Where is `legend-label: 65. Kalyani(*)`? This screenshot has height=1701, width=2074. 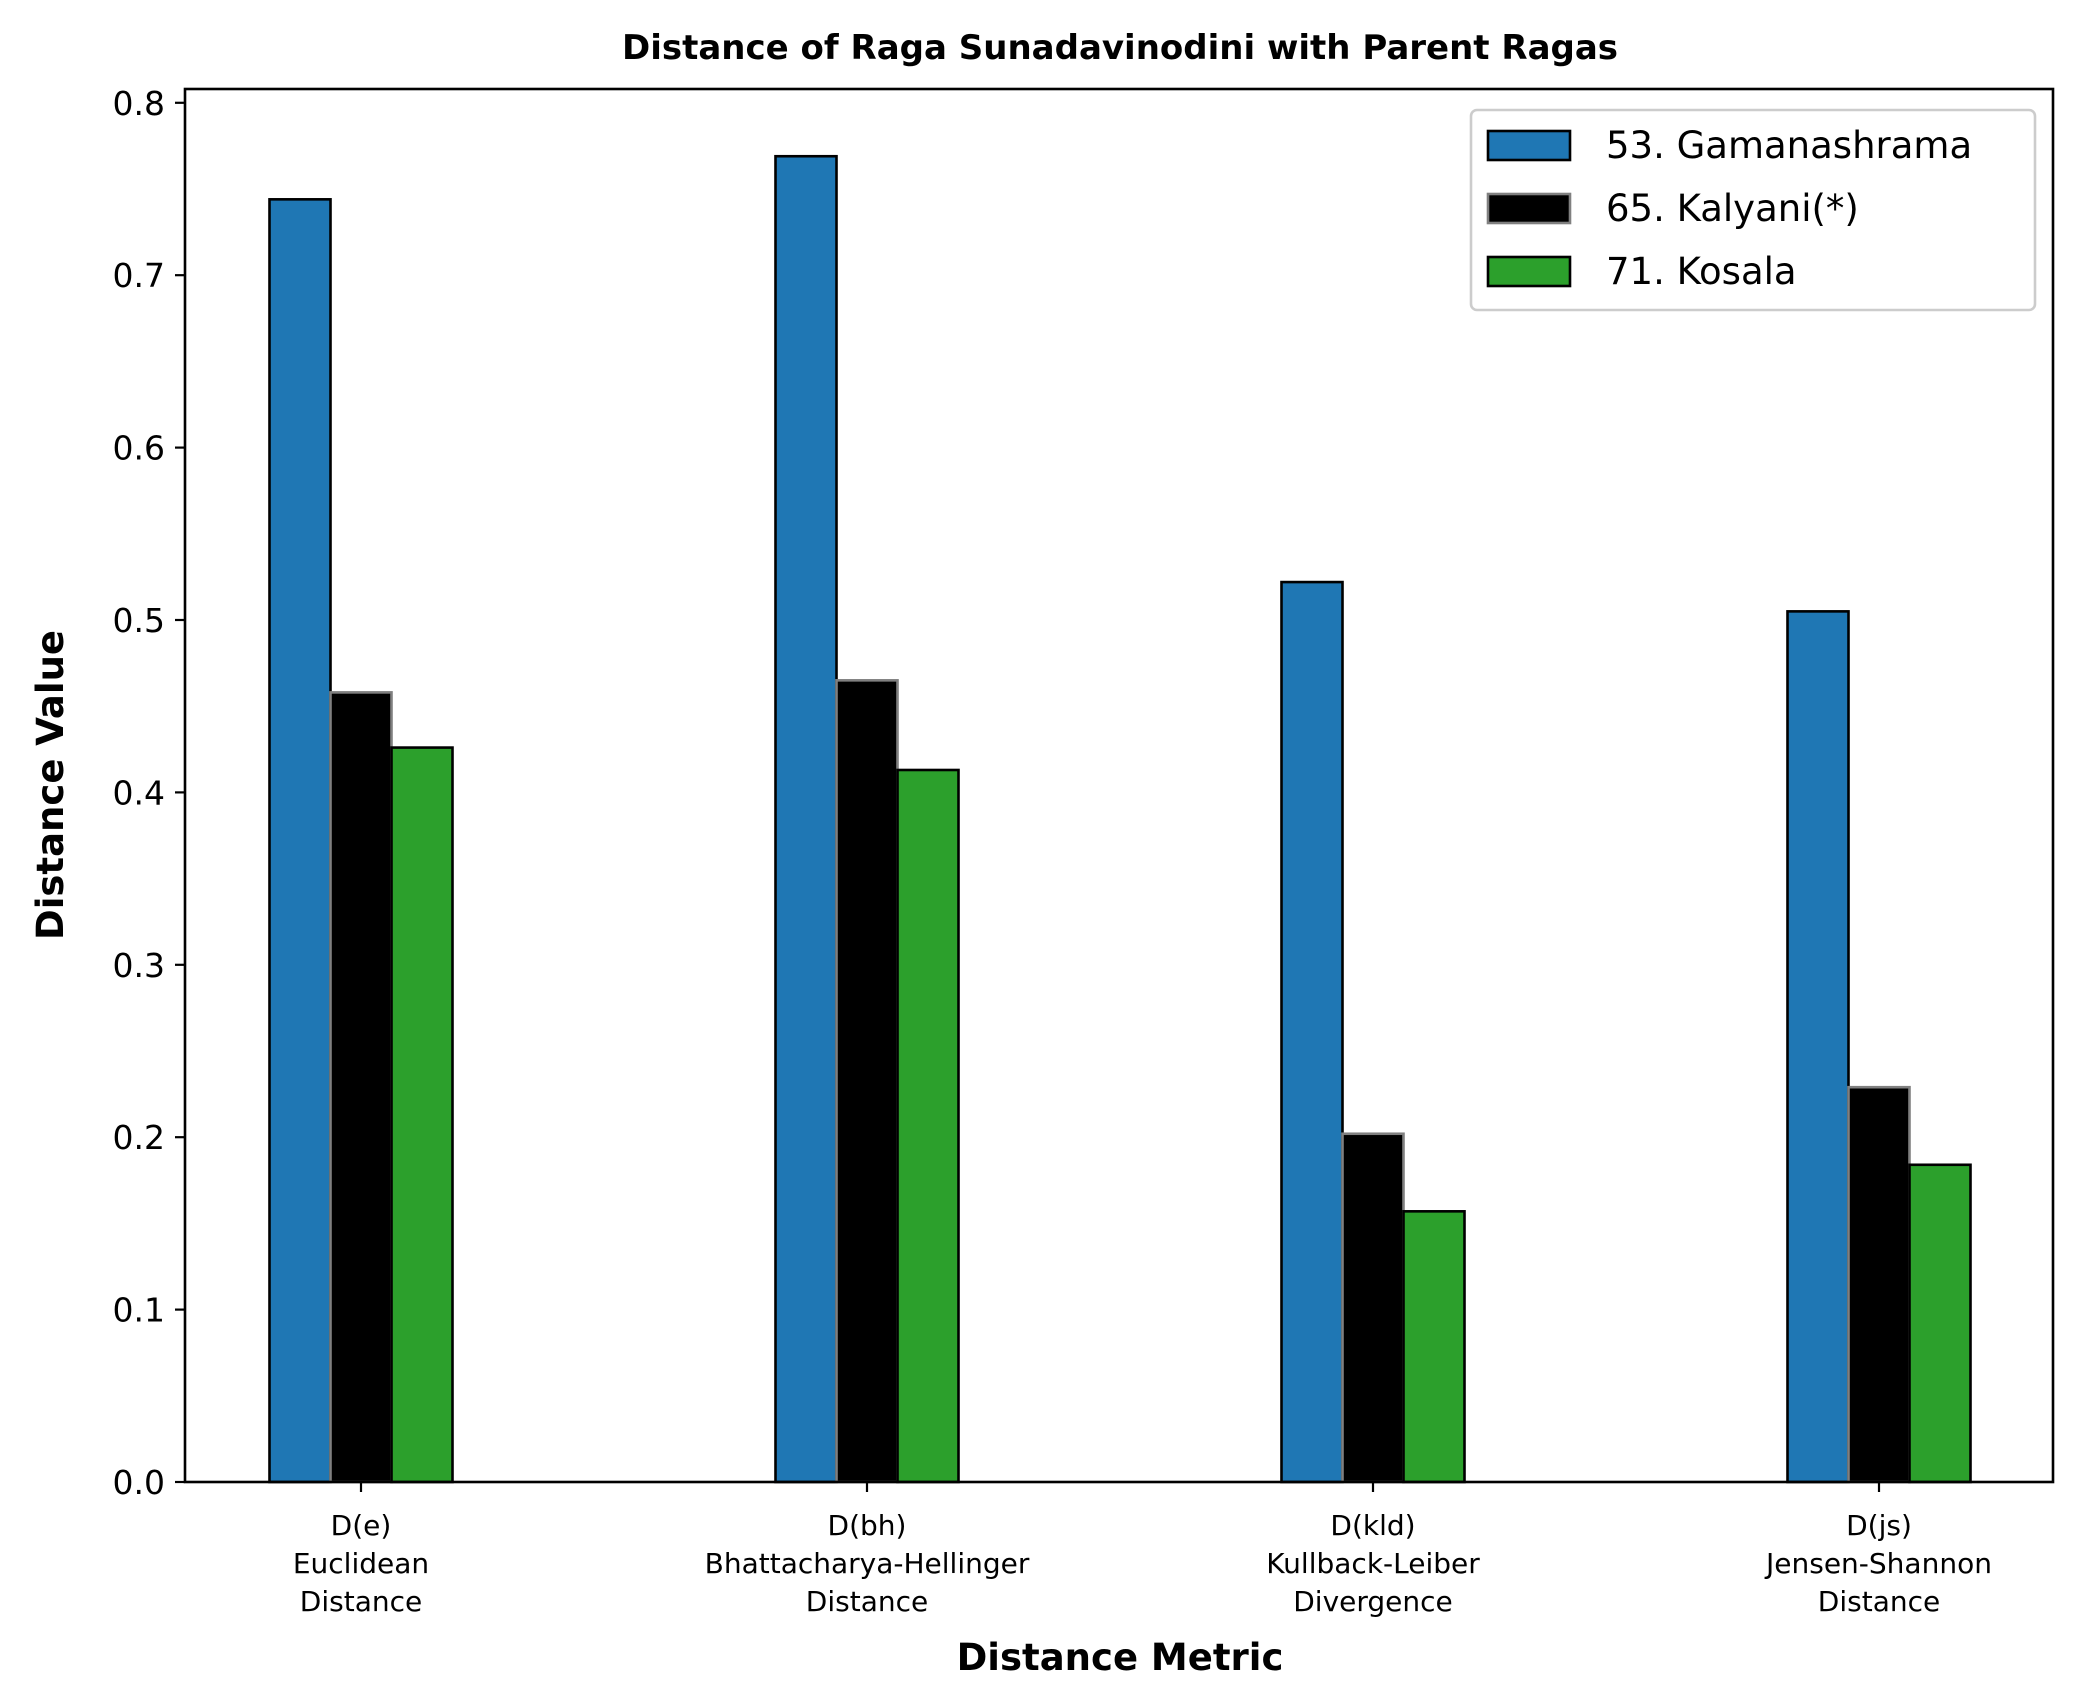
legend-label: 65. Kalyani(*) is located at coordinates (1732, 208).